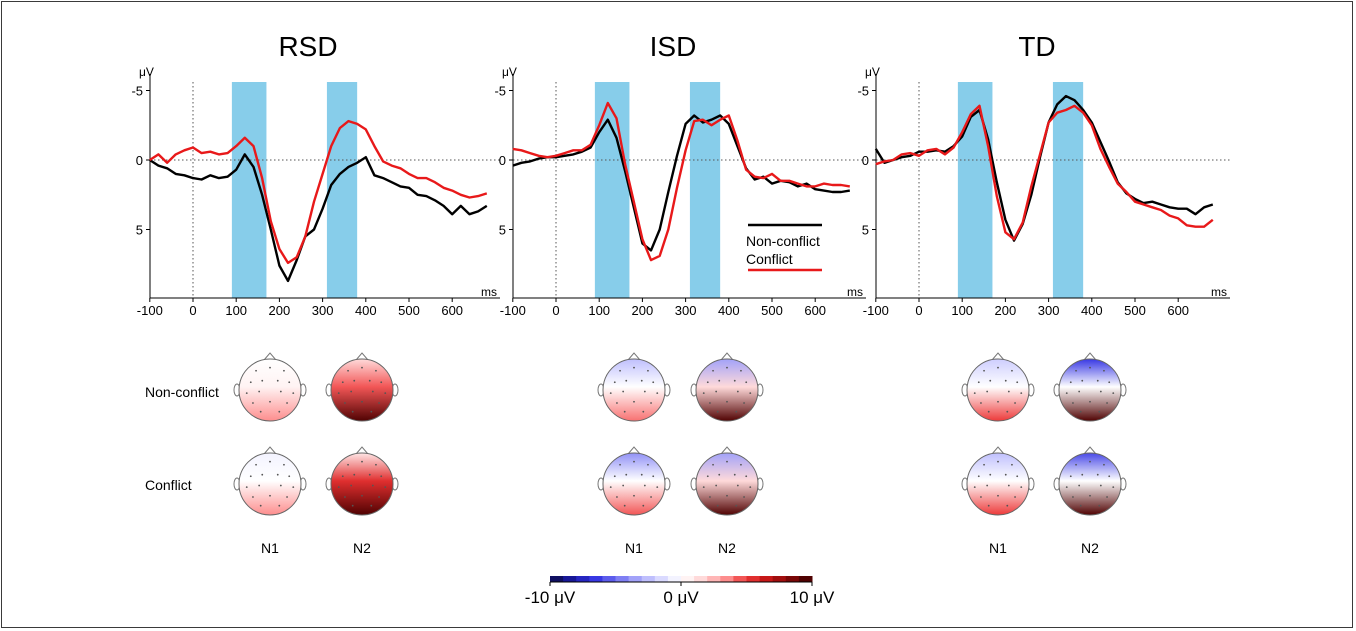 The image size is (1356, 631). Describe the element at coordinates (270, 481) in the screenshot. I see `topo-map-rsd-conflict-n1` at that location.